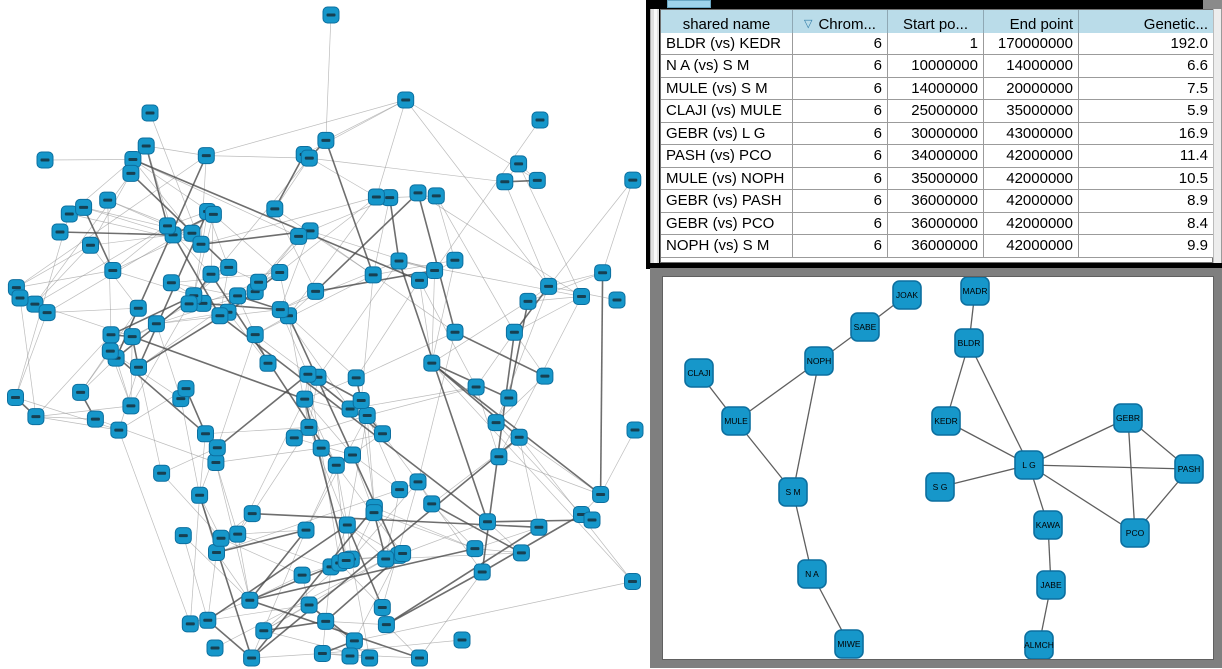 The width and height of the screenshot is (1222, 669). I want to click on scrollbar-thumb, so click(655, 136).